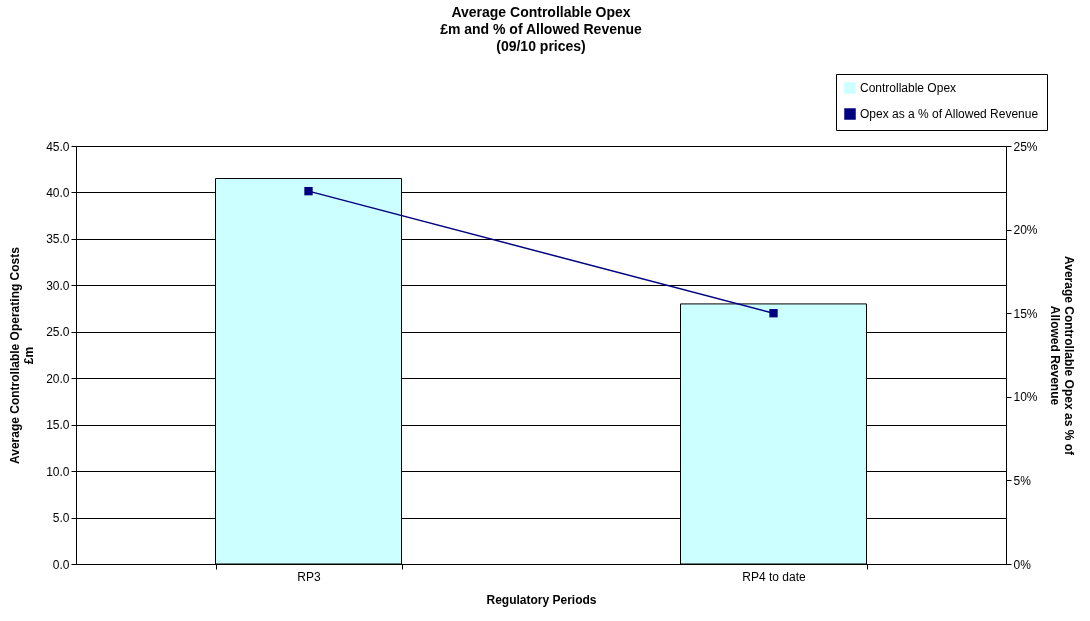 This screenshot has height=621, width=1090. What do you see at coordinates (1025, 397) in the screenshot?
I see `y2-tick-label: 10%` at bounding box center [1025, 397].